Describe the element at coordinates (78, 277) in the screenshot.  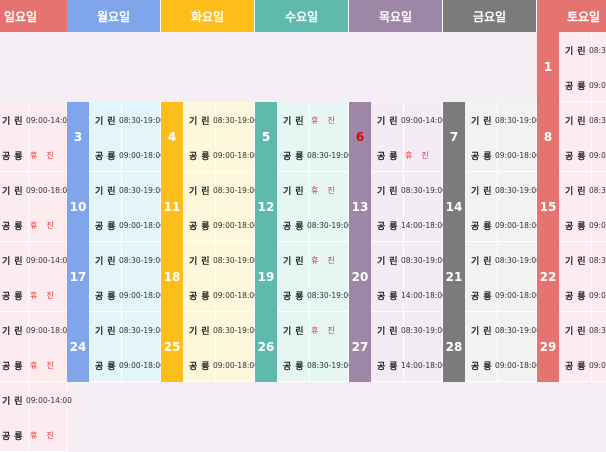
I see `day-number: 17` at that location.